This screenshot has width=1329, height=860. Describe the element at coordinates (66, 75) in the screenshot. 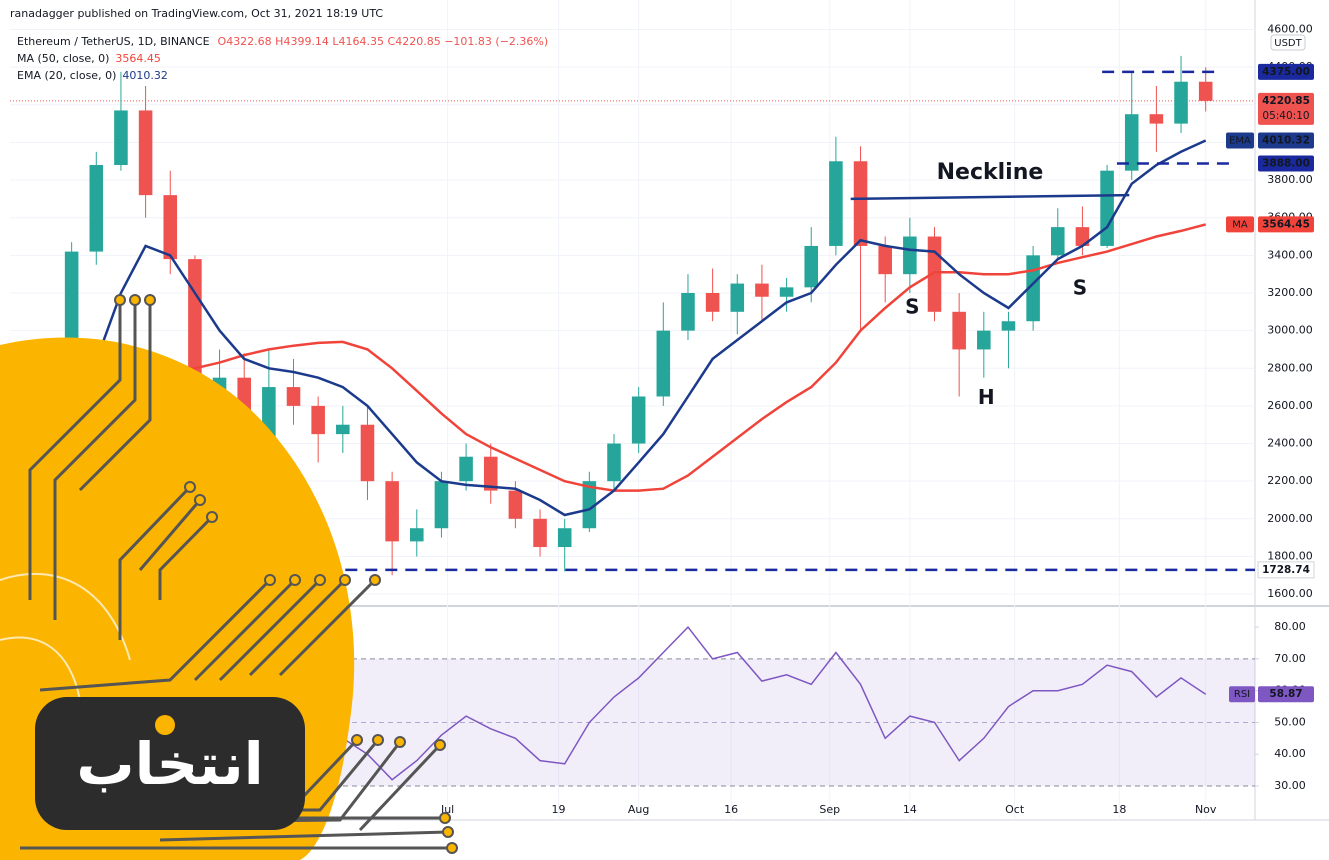

I see `ema-name: EMA (20, close, 0)` at that location.